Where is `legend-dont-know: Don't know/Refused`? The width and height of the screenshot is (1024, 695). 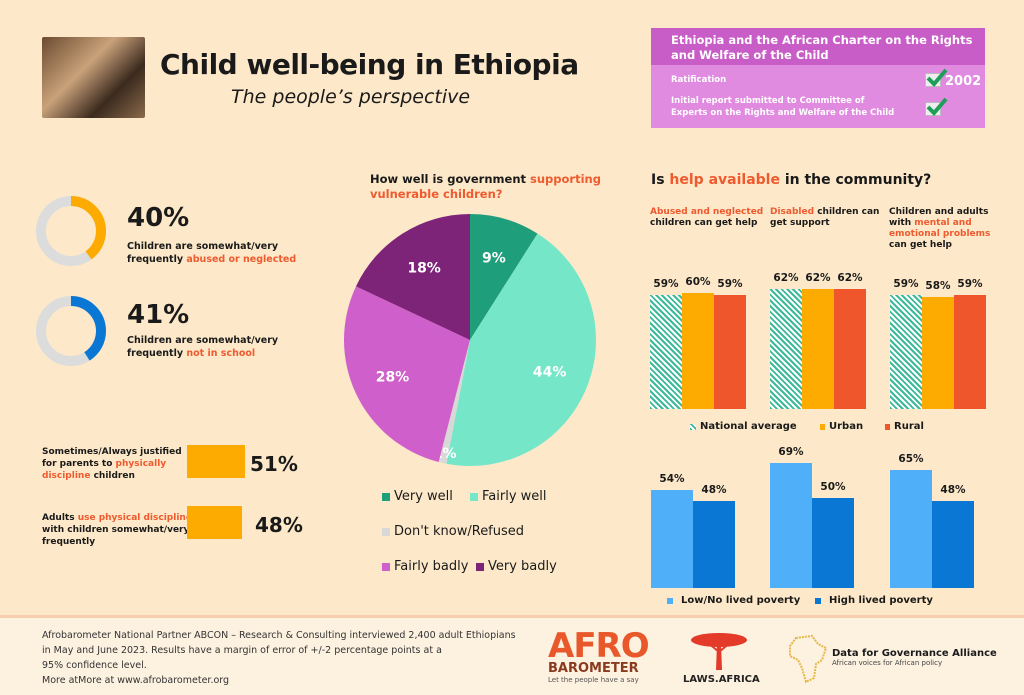
legend-dont-know: Don't know/Refused is located at coordinates (453, 531).